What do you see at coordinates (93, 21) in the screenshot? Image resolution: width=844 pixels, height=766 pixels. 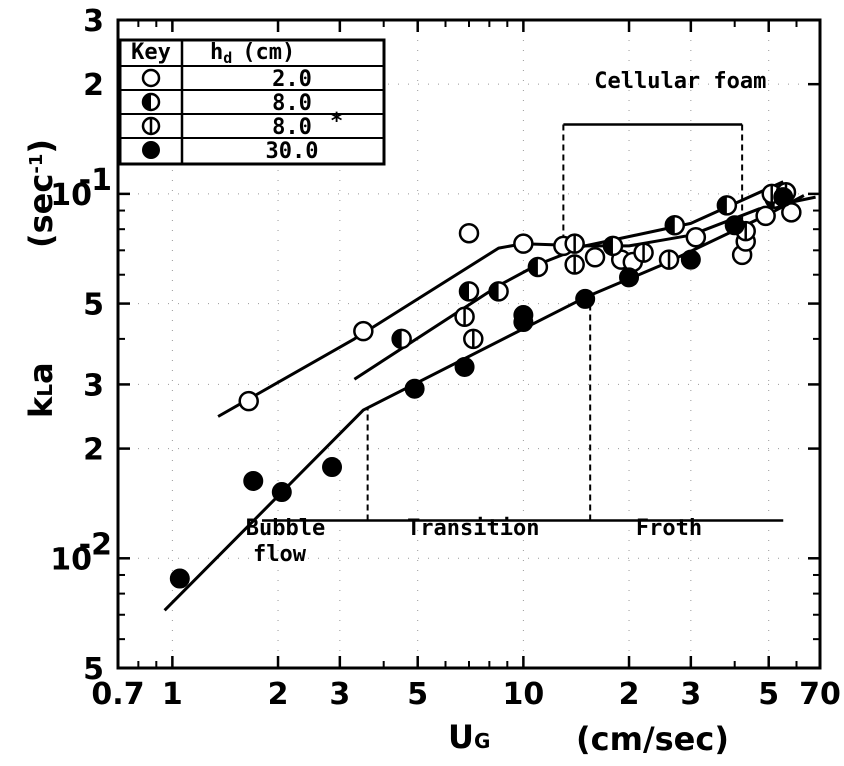 I see `y-tick-label: 3` at bounding box center [93, 21].